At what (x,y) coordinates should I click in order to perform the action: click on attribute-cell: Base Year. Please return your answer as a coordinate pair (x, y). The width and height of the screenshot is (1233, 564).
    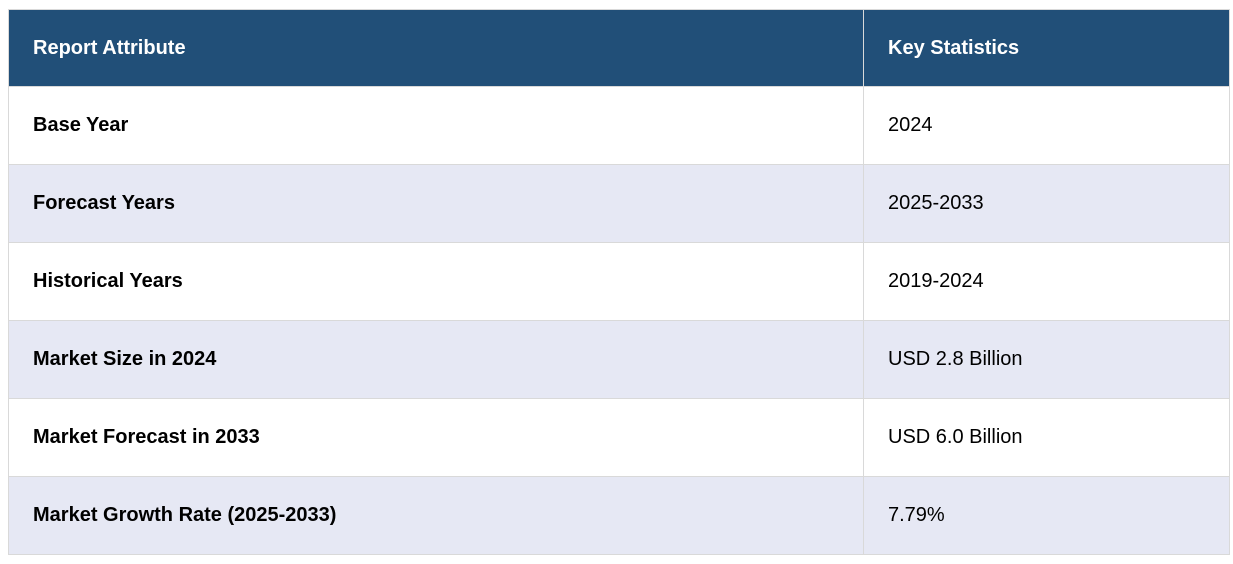
    Looking at the image, I should click on (436, 125).